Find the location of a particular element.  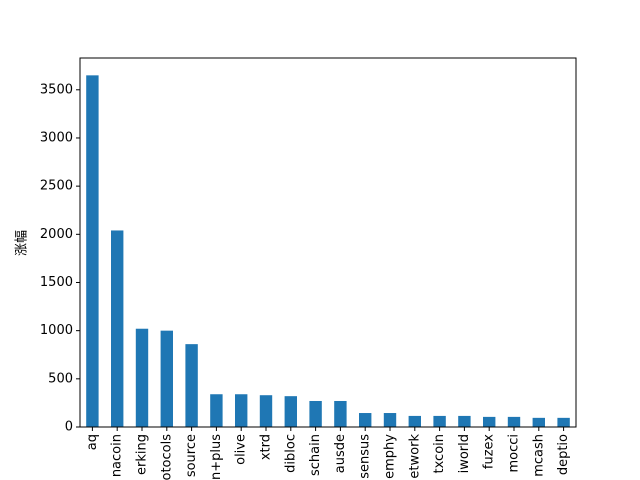

x-tick-label: otocols is located at coordinates (166, 457).